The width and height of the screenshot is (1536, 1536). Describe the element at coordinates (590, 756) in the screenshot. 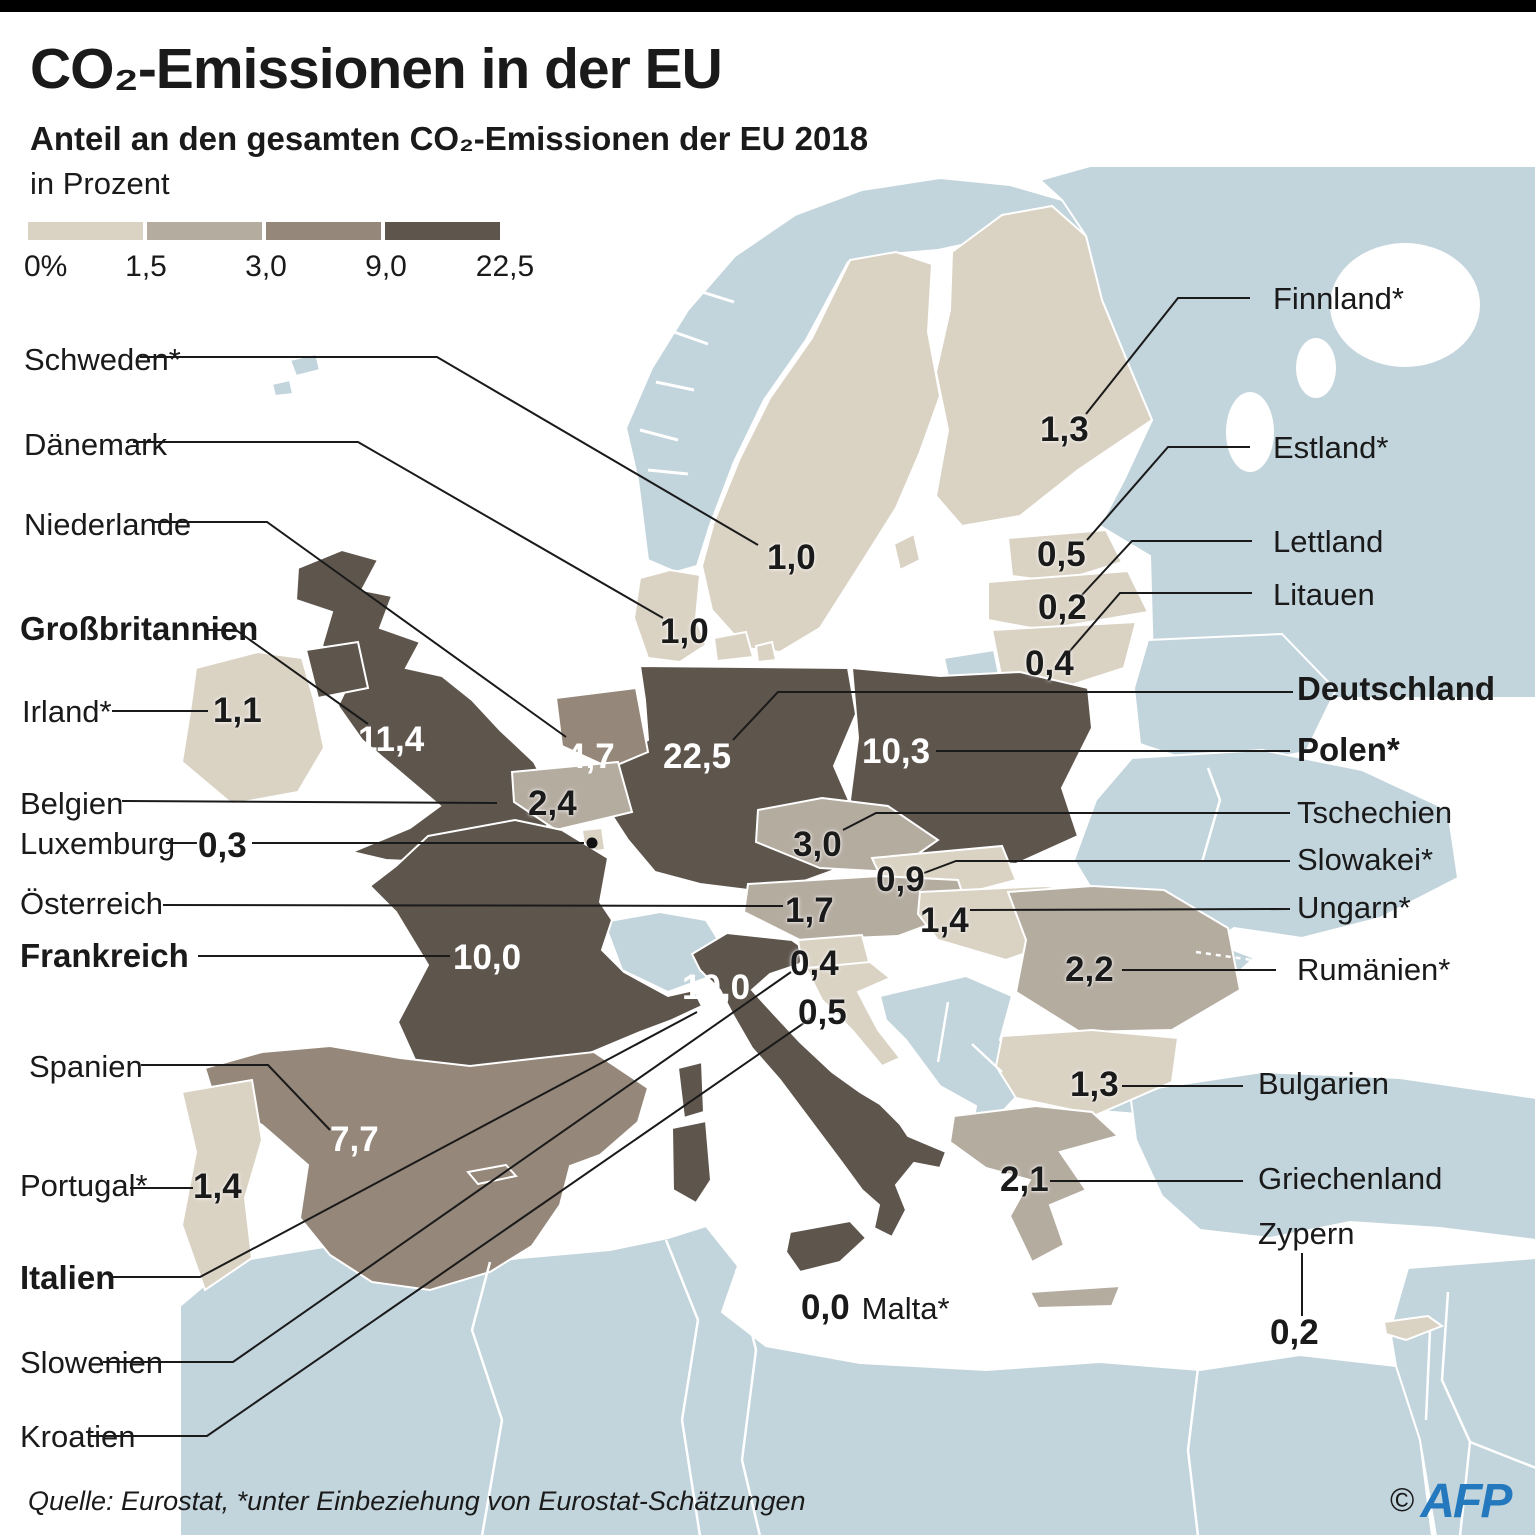

I see `value-niederlande: 4,7` at that location.